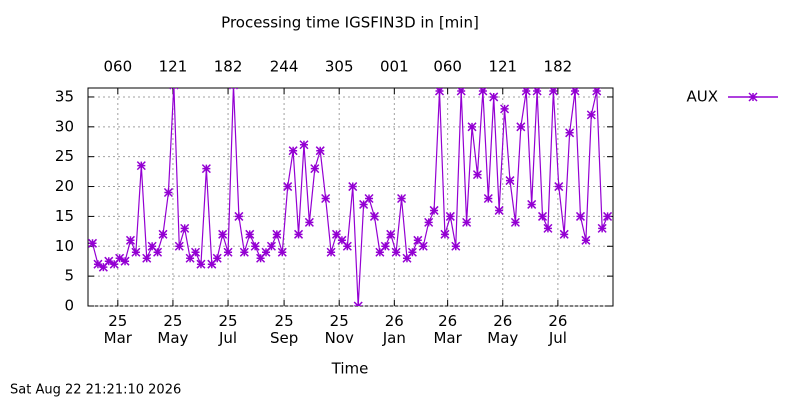 The image size is (800, 404). Describe the element at coordinates (394, 329) in the screenshot. I see `x-tick-label: 26 Jan` at that location.